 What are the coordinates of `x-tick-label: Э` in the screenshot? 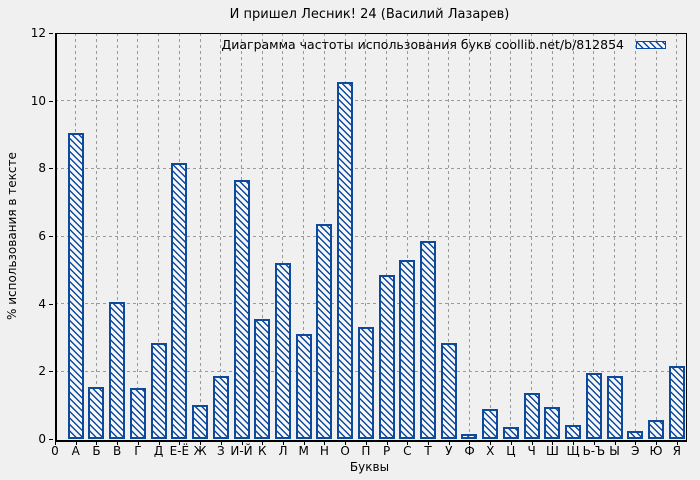 It's located at (635, 451).